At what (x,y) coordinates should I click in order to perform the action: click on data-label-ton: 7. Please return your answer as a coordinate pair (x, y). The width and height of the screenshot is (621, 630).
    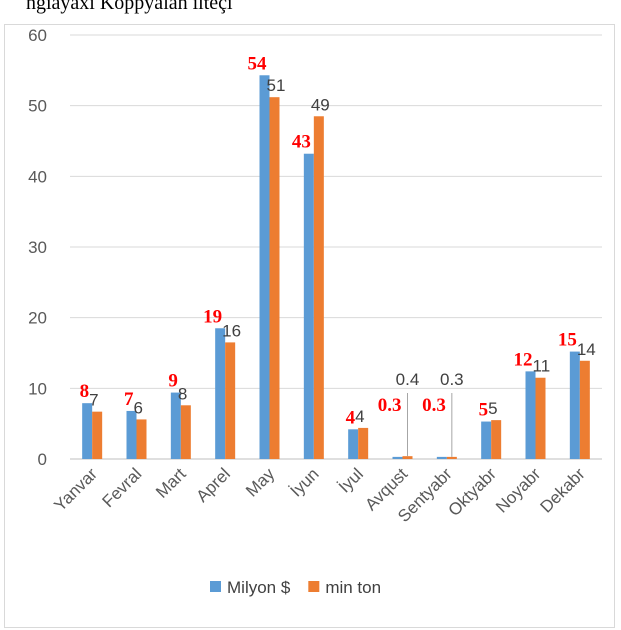
    Looking at the image, I should click on (93, 400).